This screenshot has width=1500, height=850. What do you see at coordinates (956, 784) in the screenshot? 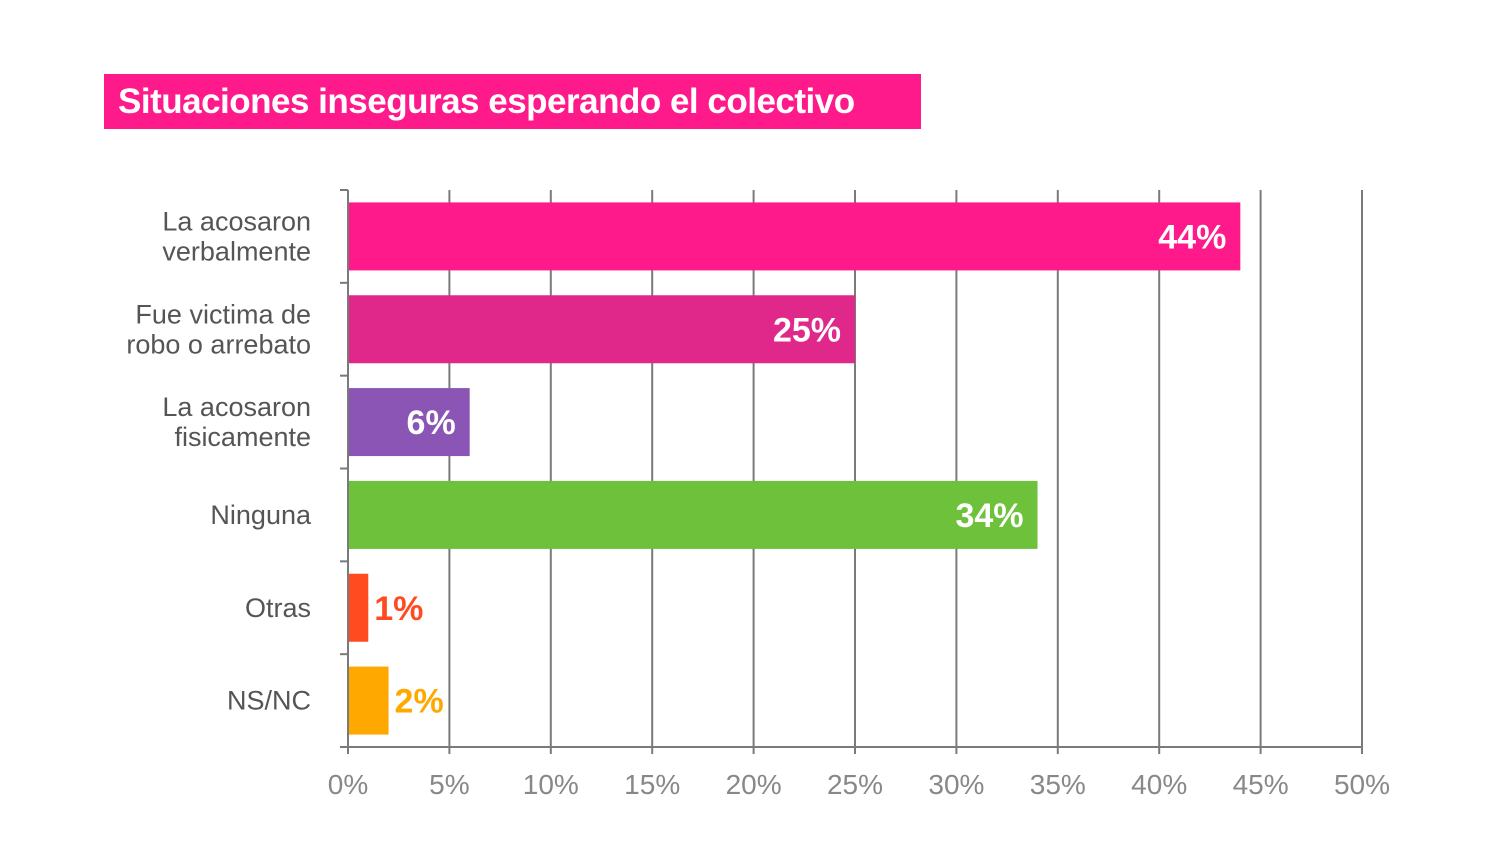
I see `x-tick-label: 30%` at bounding box center [956, 784].